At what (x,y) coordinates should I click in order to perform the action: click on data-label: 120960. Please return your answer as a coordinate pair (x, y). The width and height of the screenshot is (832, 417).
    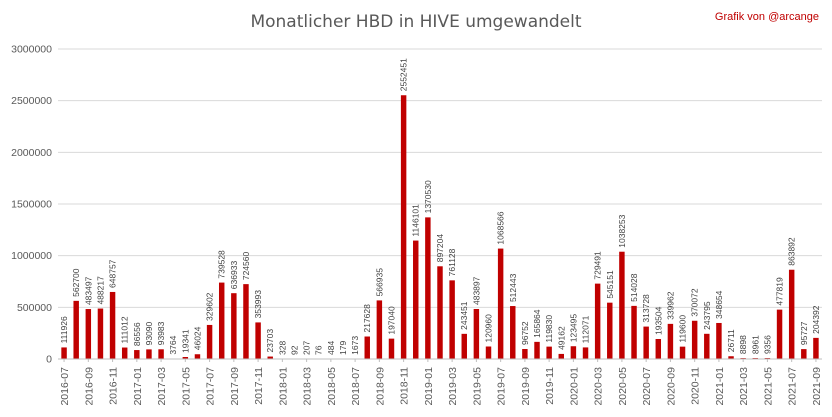
    Looking at the image, I should click on (489, 328).